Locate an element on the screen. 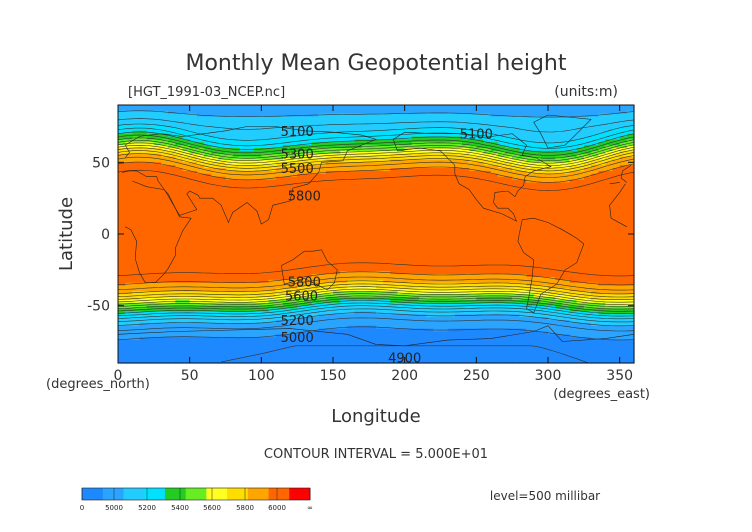  units-label: (units:m) is located at coordinates (586, 92).